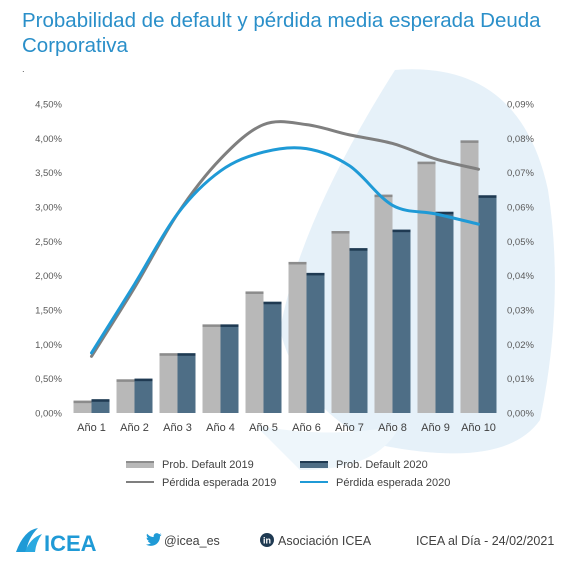 This screenshot has height=567, width=567. What do you see at coordinates (520, 105) in the screenshot?
I see `y-right-tick-label: 0,09%` at bounding box center [520, 105].